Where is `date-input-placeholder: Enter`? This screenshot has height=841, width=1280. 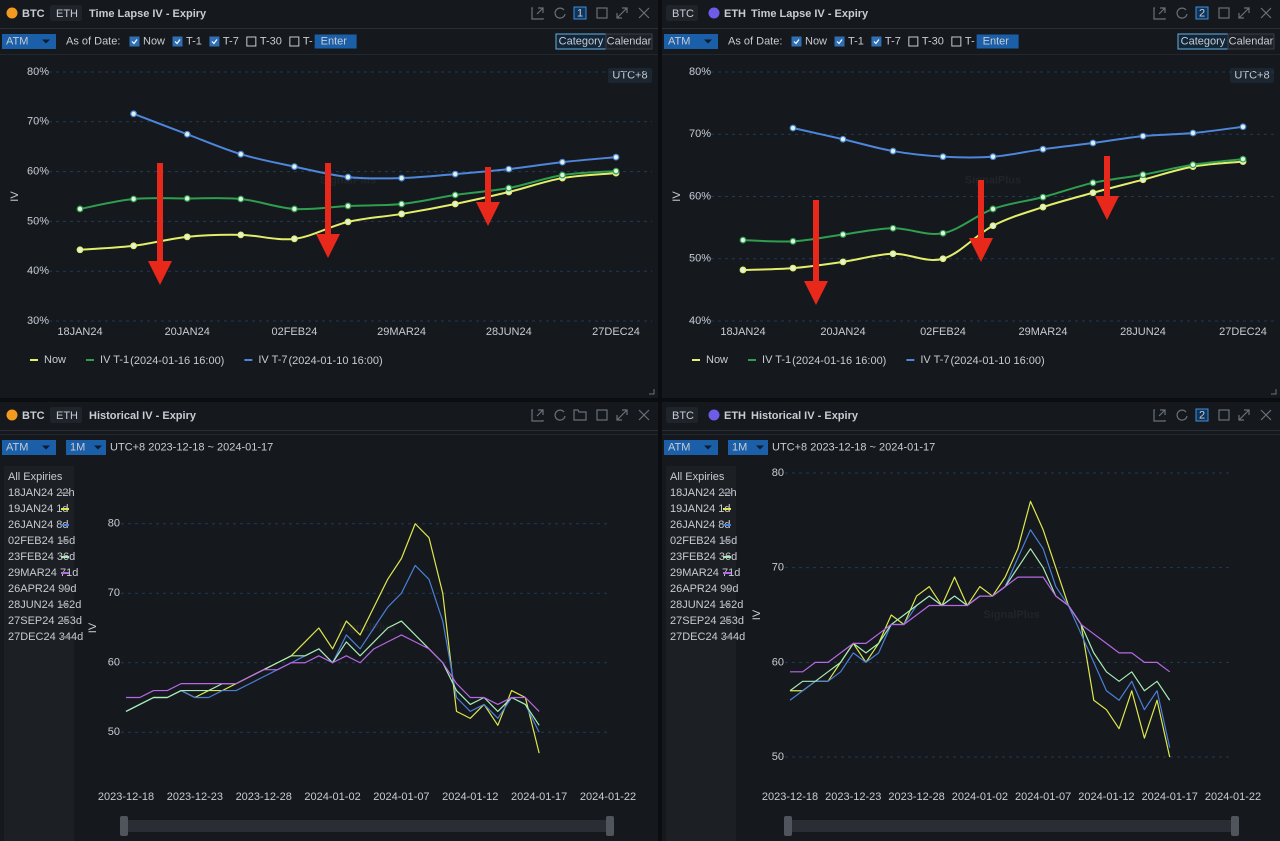 date-input-placeholder: Enter is located at coordinates (996, 41).